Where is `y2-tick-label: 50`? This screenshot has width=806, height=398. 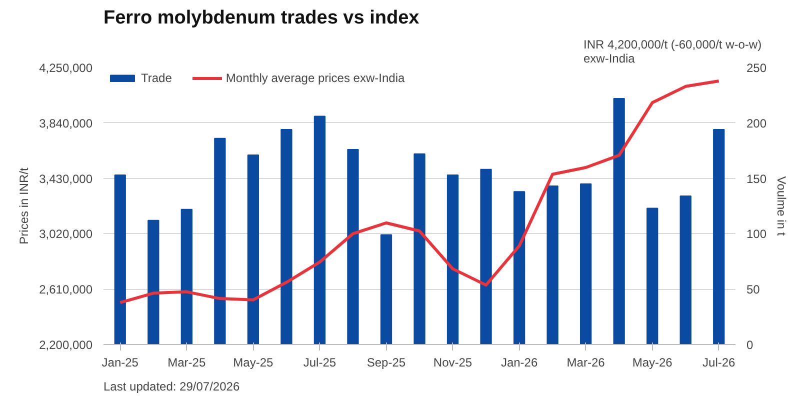 y2-tick-label: 50 is located at coordinates (753, 289).